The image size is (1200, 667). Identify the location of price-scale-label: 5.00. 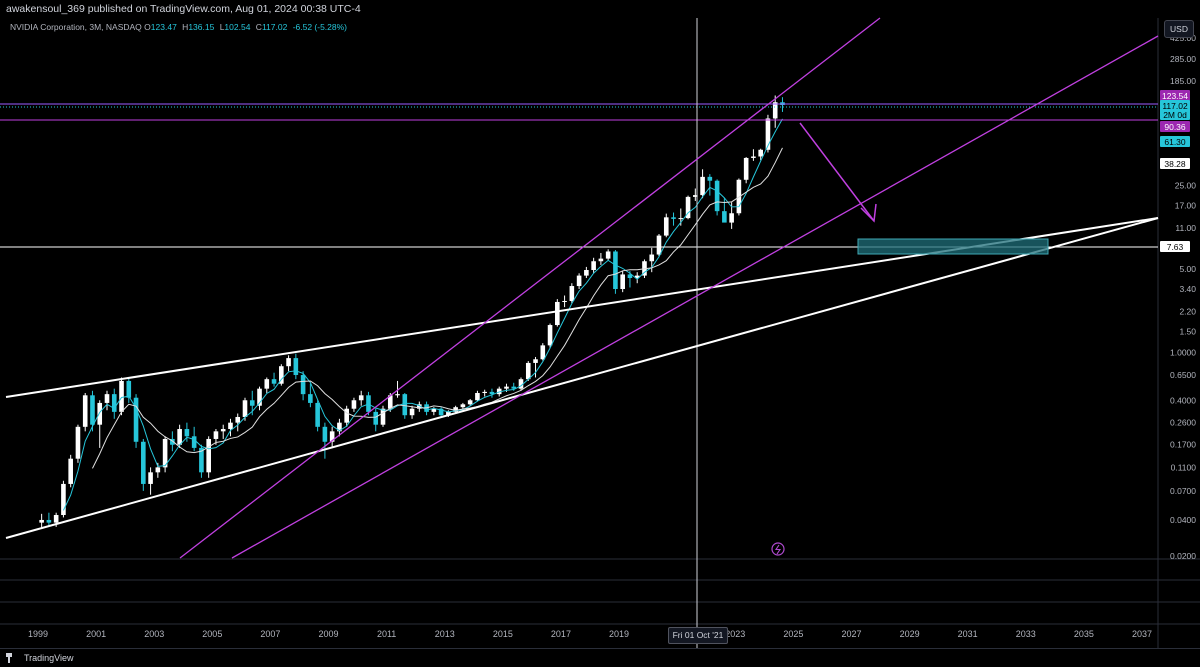
(1187, 269).